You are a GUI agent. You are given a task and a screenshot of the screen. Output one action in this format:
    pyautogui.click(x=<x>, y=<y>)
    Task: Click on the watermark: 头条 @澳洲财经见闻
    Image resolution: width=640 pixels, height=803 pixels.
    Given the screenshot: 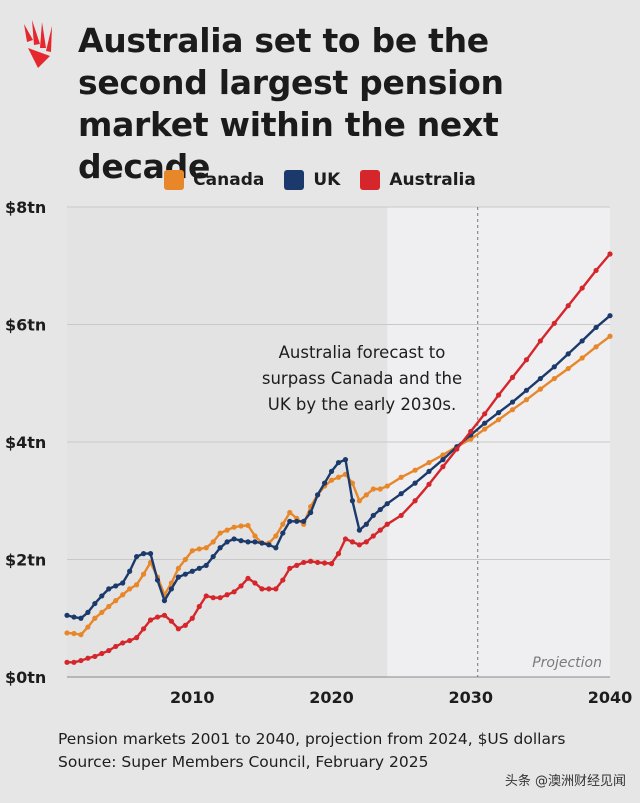 What is the action you would take?
    pyautogui.click(x=565, y=781)
    